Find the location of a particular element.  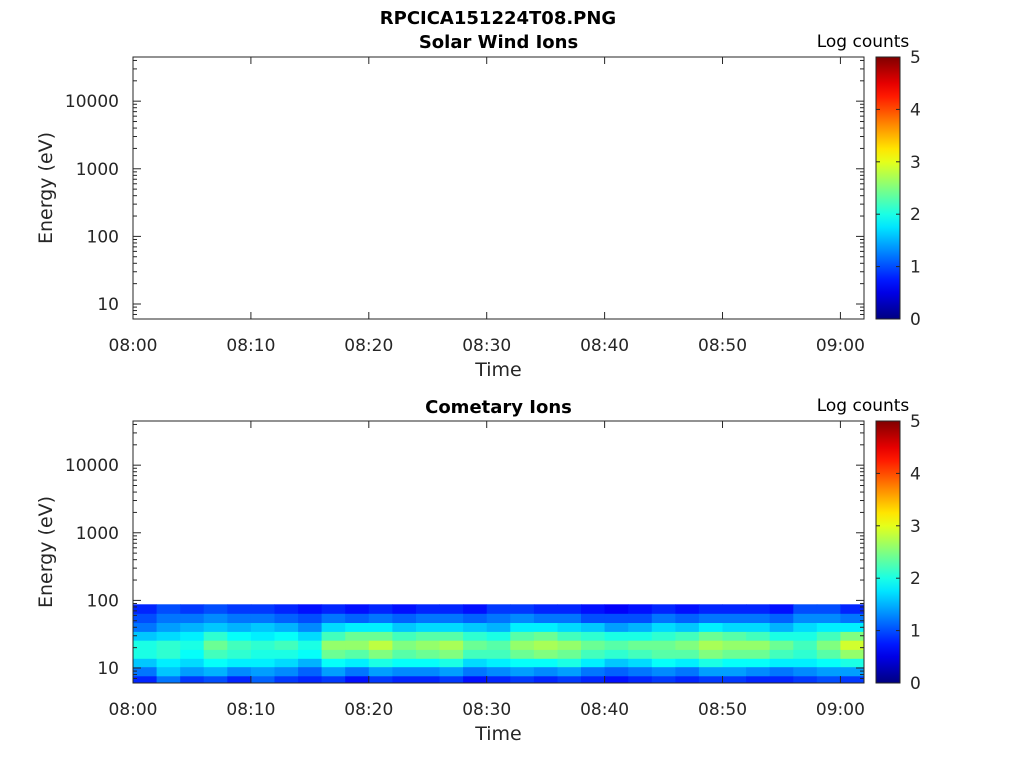

colorbar-gradient-bar is located at coordinates (888, 552).